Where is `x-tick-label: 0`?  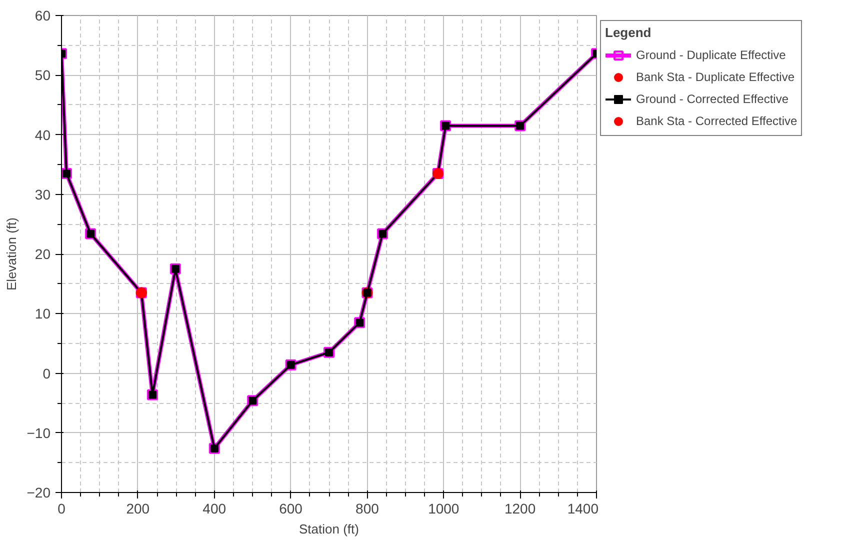
x-tick-label: 0 is located at coordinates (62, 508).